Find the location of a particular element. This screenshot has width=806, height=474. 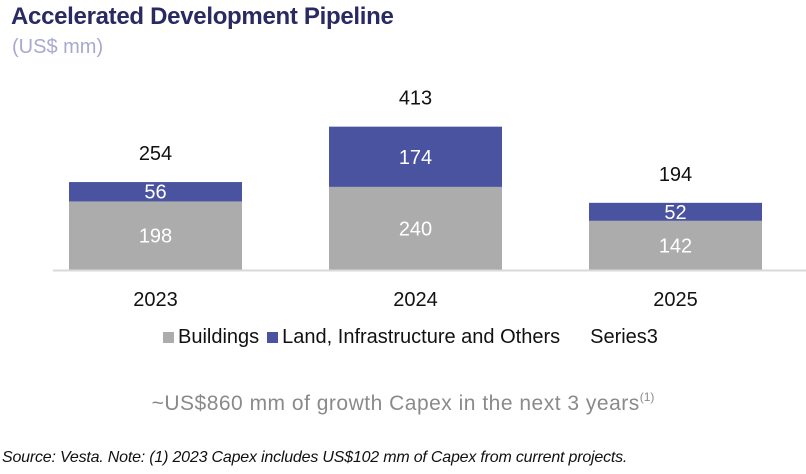

data-label-land: 56 is located at coordinates (155, 193).